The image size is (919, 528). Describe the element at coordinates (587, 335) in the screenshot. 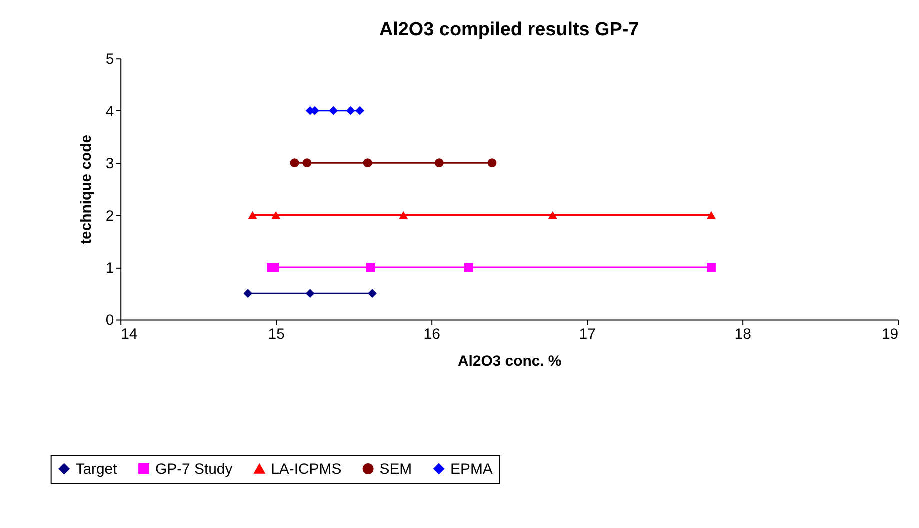

I see `x-tick-label: 17` at that location.